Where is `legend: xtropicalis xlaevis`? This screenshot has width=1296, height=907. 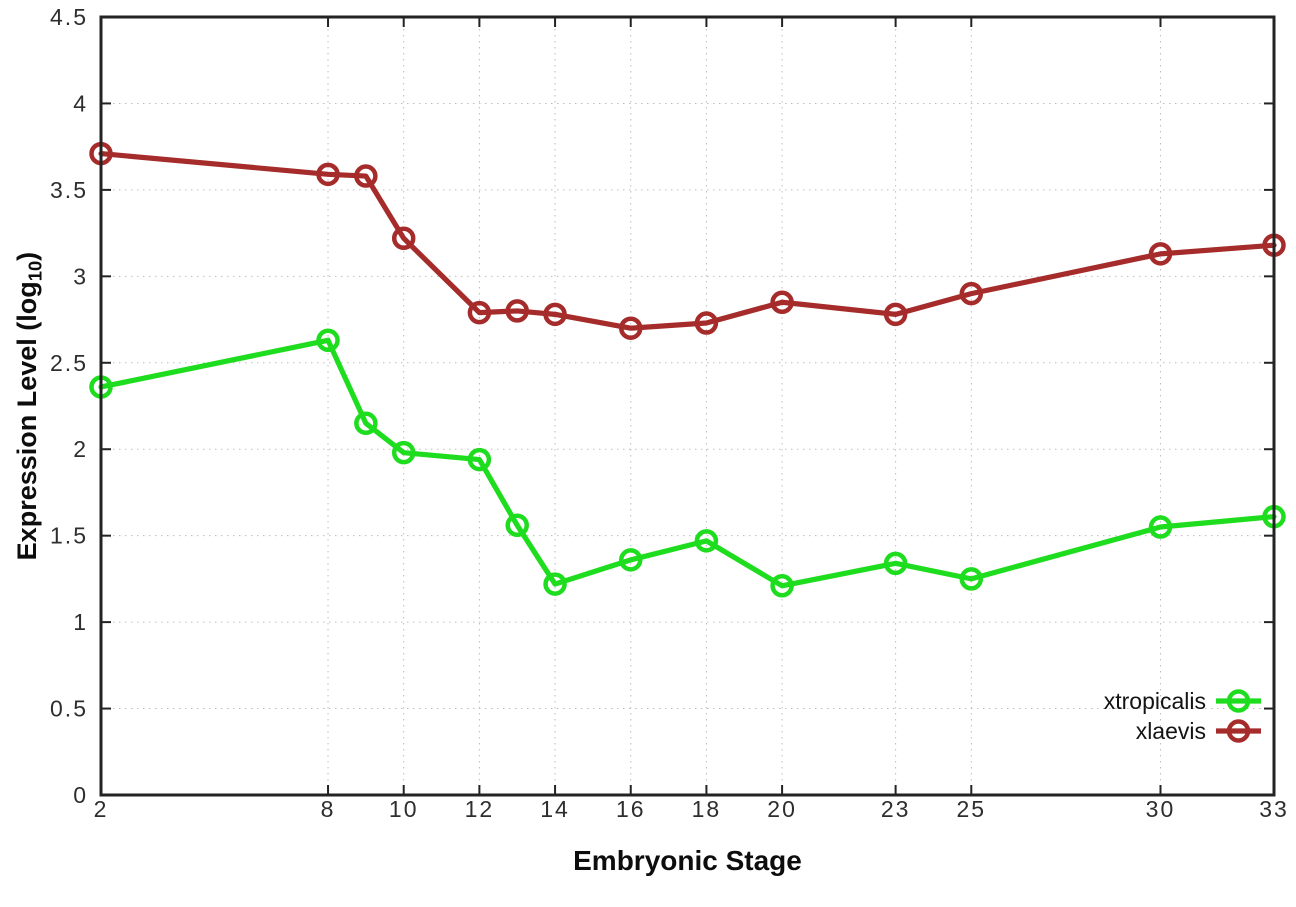 legend: xtropicalis xlaevis is located at coordinates (1182, 716).